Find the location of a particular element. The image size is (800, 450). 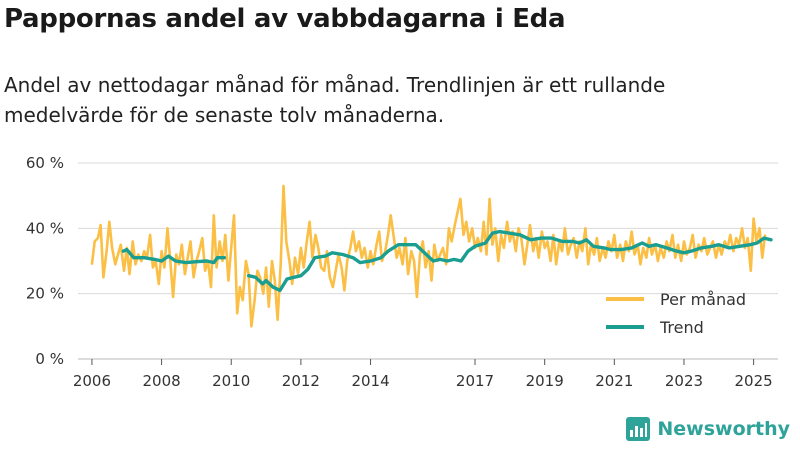

y-tick-label: 60 % is located at coordinates (45, 163).